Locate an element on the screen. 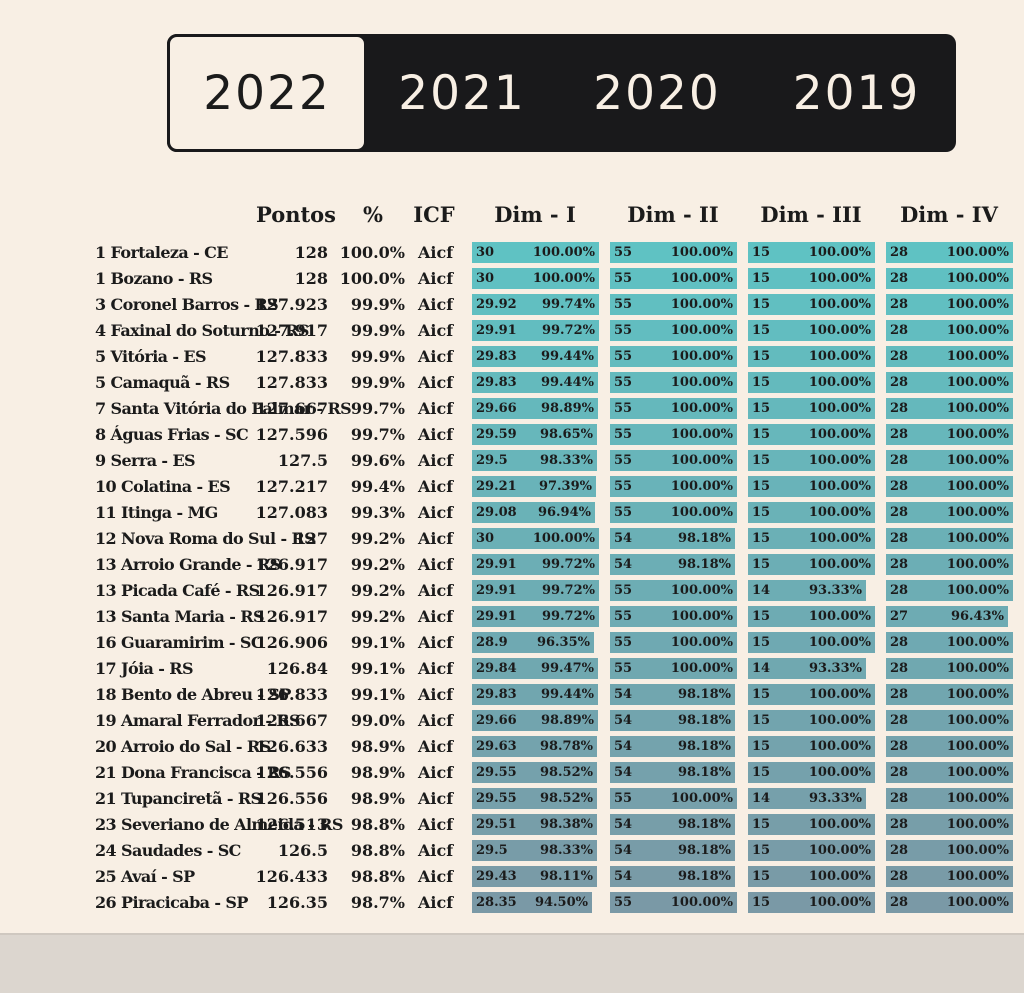 The width and height of the screenshot is (1024, 993). tab-year-2021: 2021 is located at coordinates (462, 93).